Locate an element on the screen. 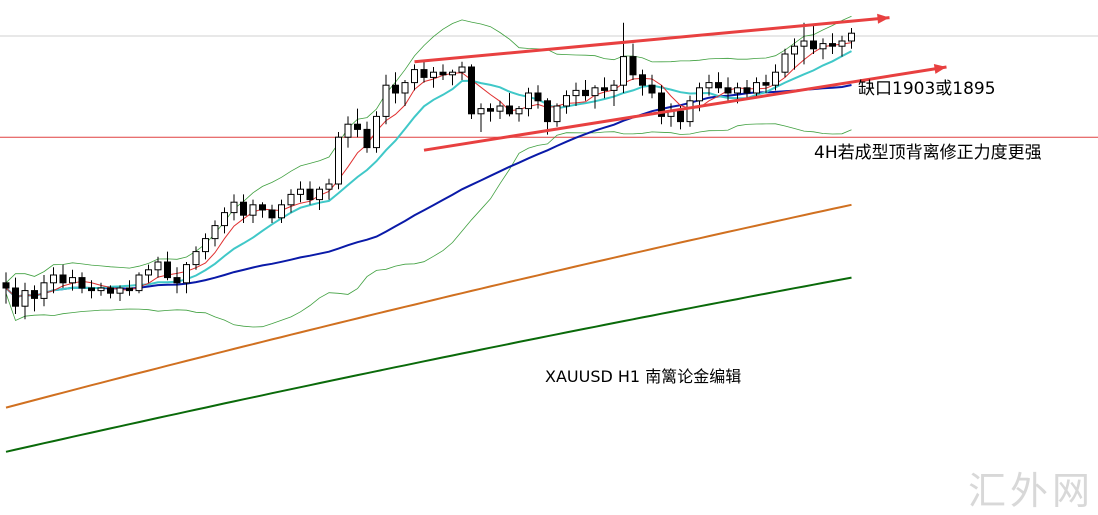 The image size is (1098, 515). upper-trend-arrow-head is located at coordinates (883, 18).